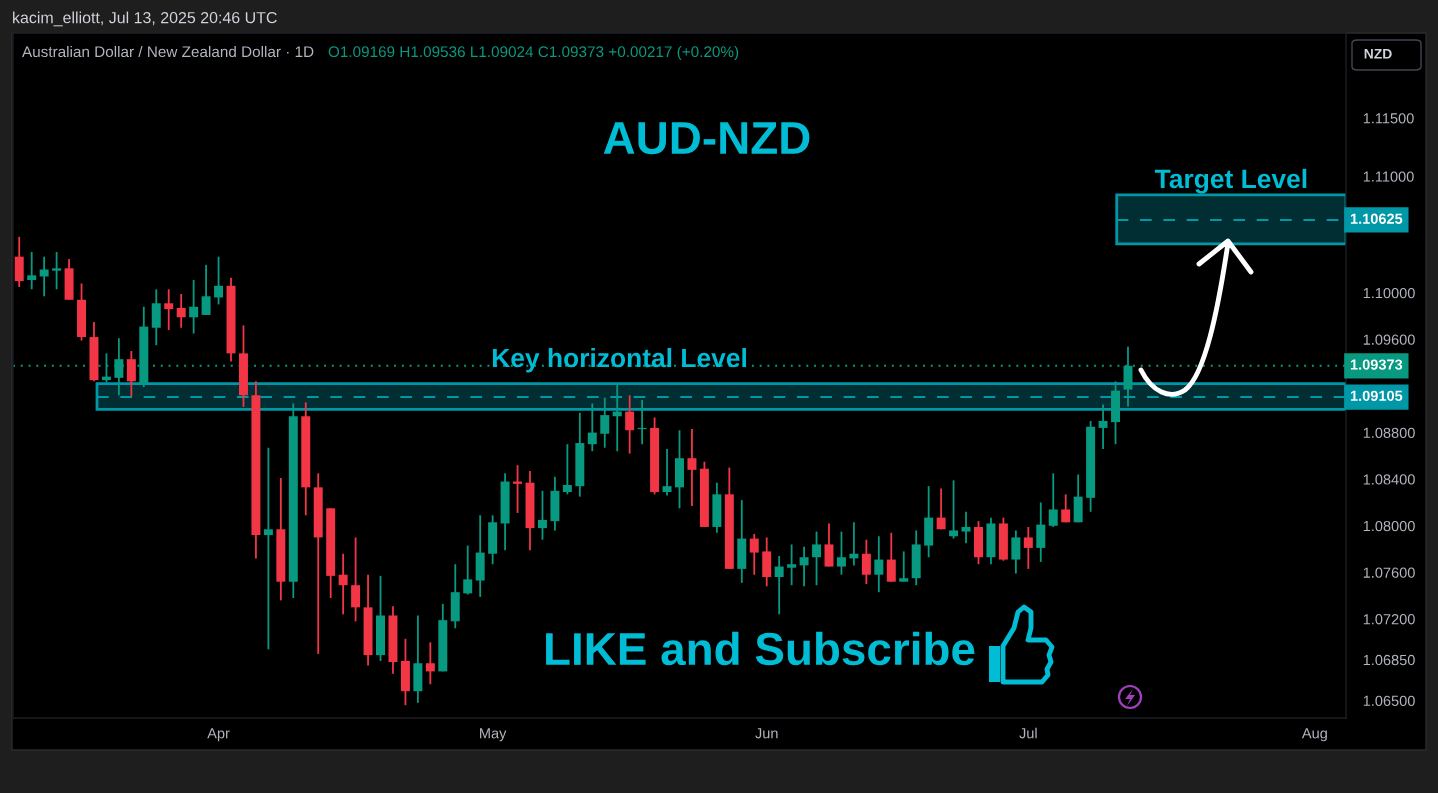 The height and width of the screenshot is (793, 1438). I want to click on text: AUD-NZD, so click(706, 138).